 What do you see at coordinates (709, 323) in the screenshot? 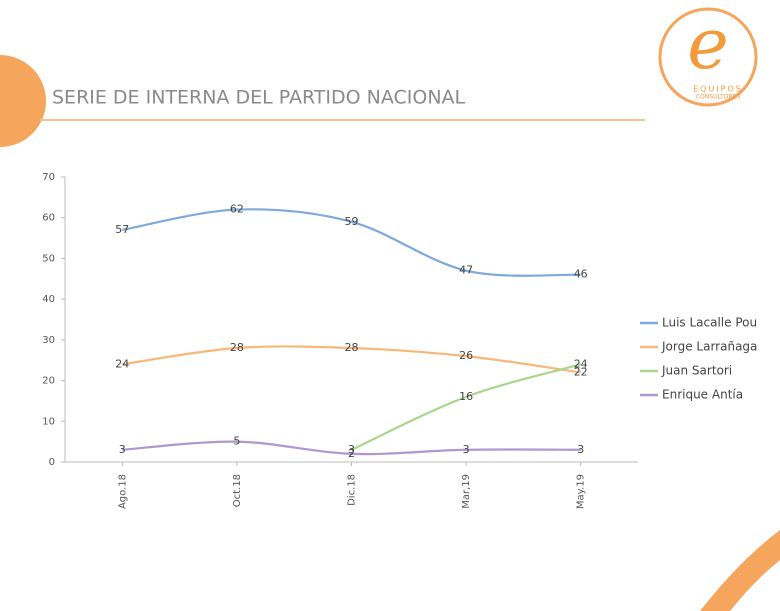
I see `legend-label: Luis Lacalle Pou` at bounding box center [709, 323].